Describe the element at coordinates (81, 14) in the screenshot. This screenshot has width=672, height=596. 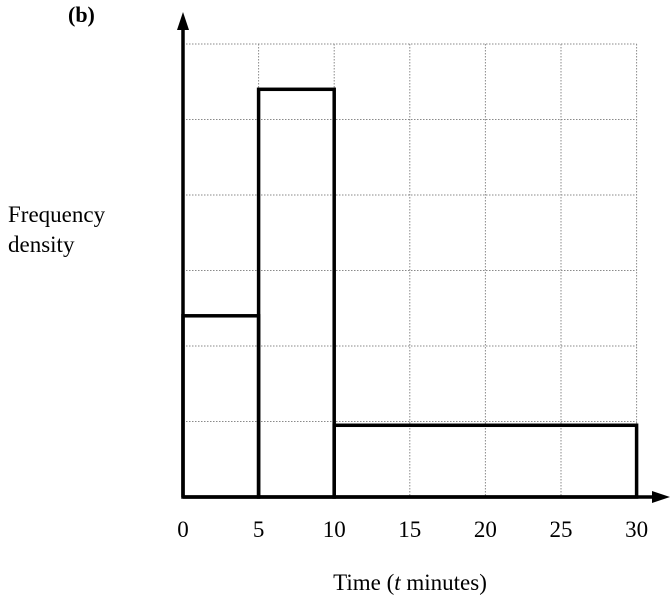
I see `part-label: (b)` at that location.